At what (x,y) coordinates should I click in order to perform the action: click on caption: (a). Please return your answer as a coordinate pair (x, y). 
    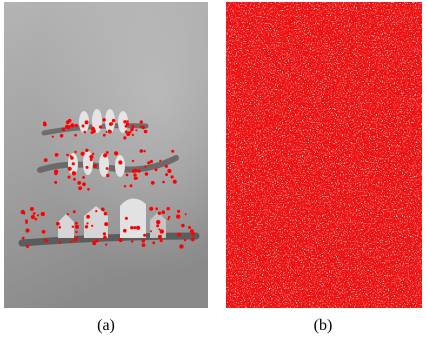
    Looking at the image, I should click on (106, 325).